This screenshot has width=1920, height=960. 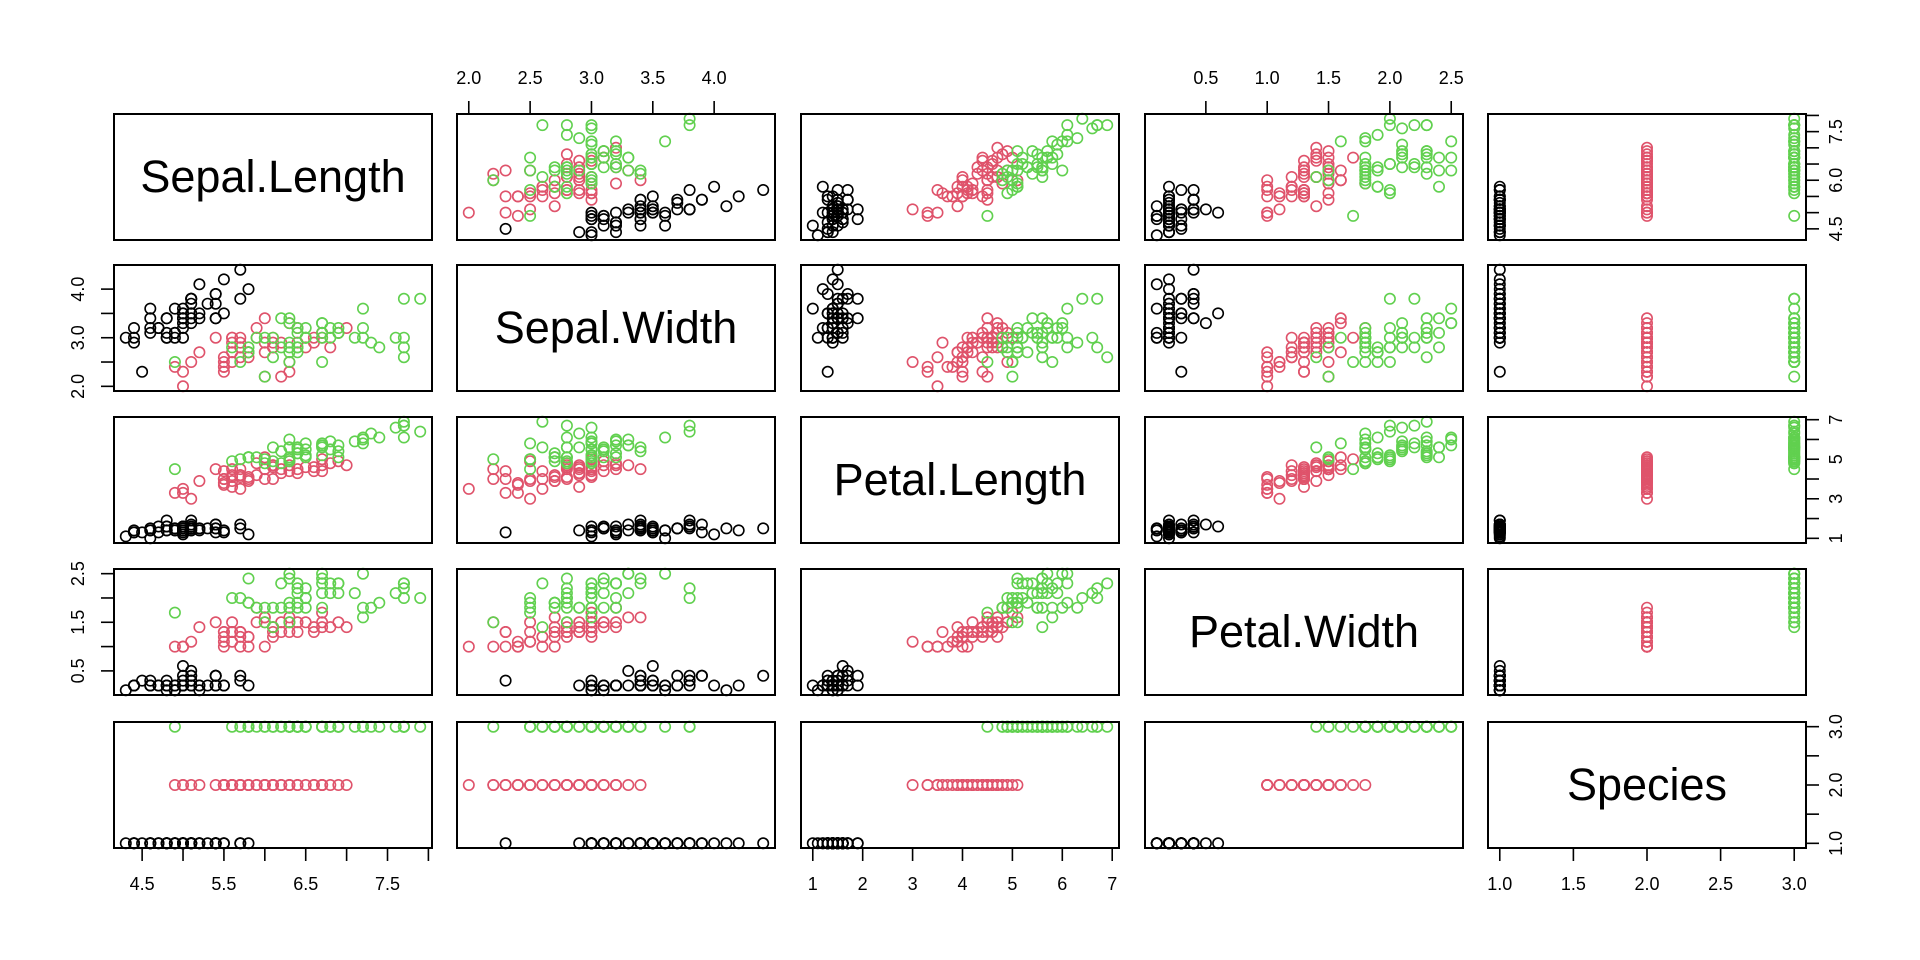 What do you see at coordinates (468, 78) in the screenshot?
I see `tick-label: 2.0` at bounding box center [468, 78].